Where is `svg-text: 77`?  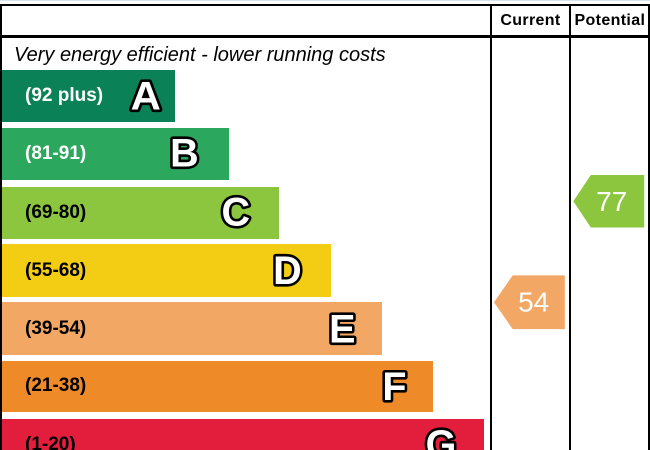 svg-text: 77 is located at coordinates (611, 201).